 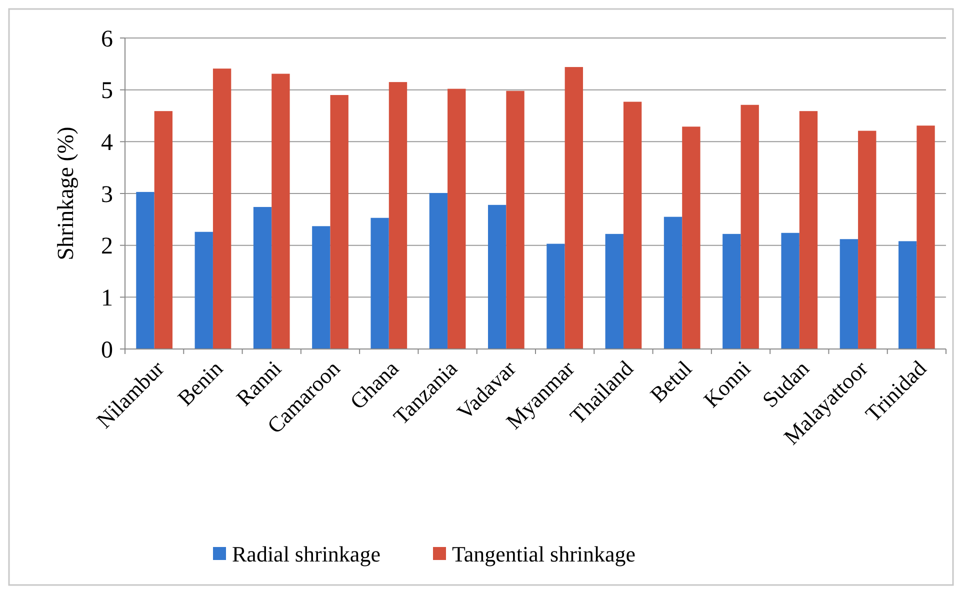 I want to click on legend-label: Radial shrinkage, so click(x=306, y=554).